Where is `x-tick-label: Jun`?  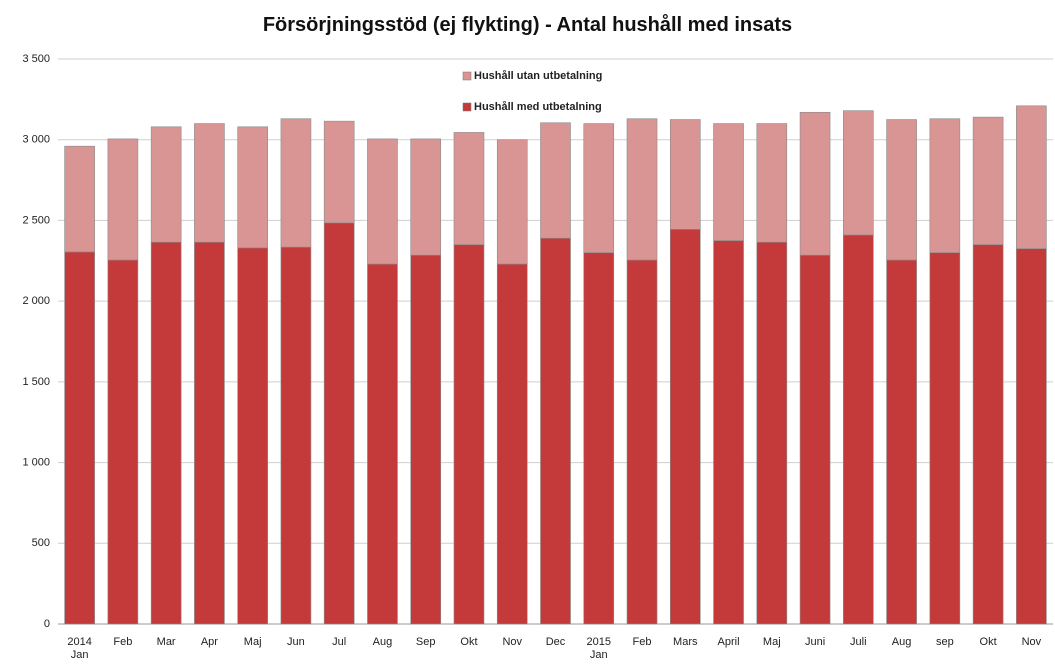
x-tick-label: Jun is located at coordinates (296, 642).